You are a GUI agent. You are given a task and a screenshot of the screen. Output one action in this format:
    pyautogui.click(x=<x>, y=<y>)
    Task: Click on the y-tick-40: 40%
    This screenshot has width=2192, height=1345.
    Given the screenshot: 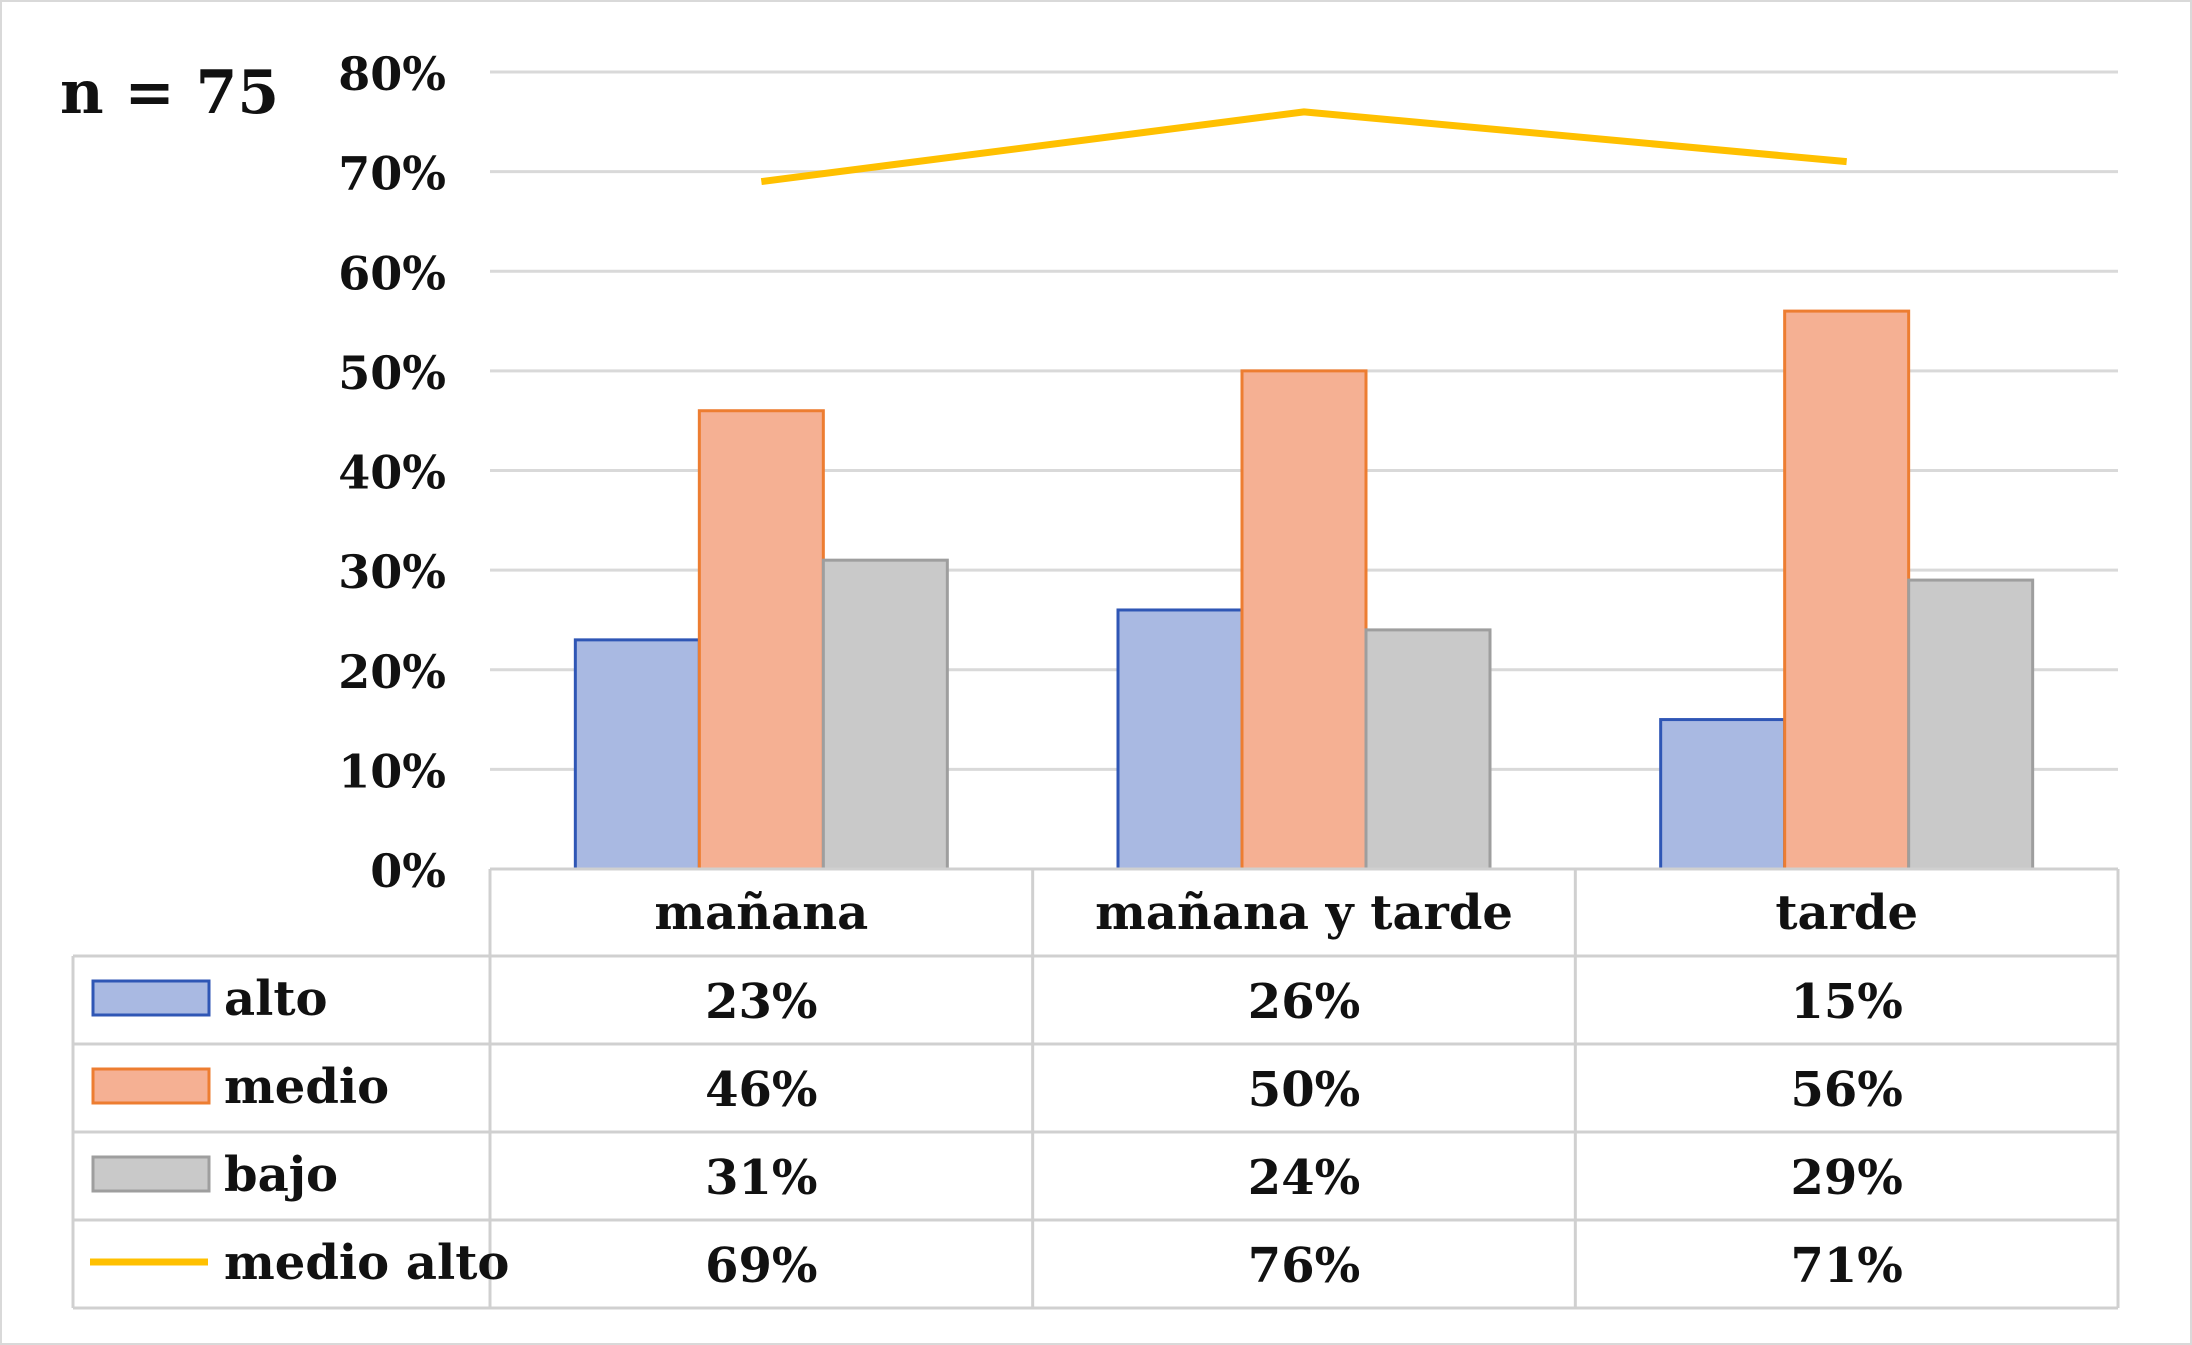 What is the action you would take?
    pyautogui.click(x=392, y=473)
    